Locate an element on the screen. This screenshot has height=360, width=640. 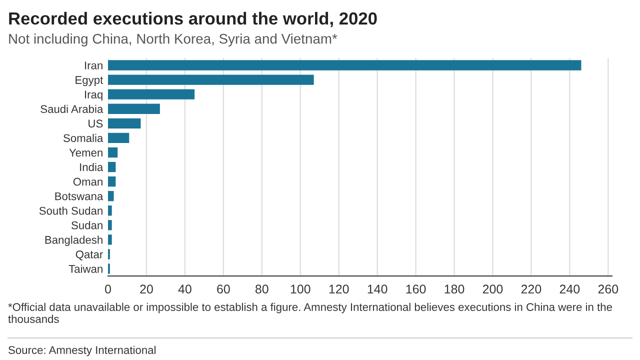
x-tick-label: 0 is located at coordinates (108, 289).